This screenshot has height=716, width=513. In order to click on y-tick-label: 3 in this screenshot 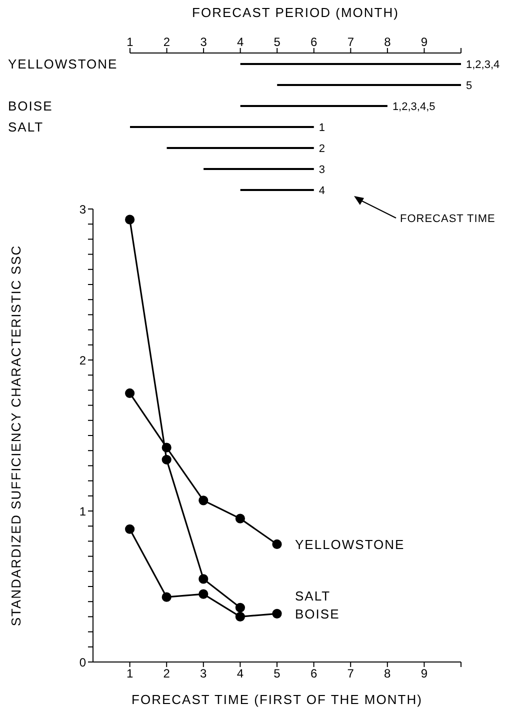, I will do `click(82, 209)`.